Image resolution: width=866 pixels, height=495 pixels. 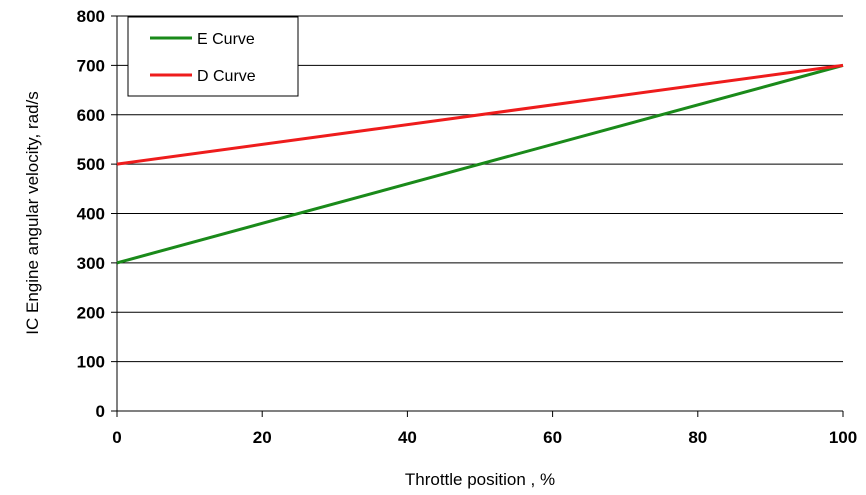 What do you see at coordinates (100, 411) in the screenshot?
I see `y-tick-label: 0` at bounding box center [100, 411].